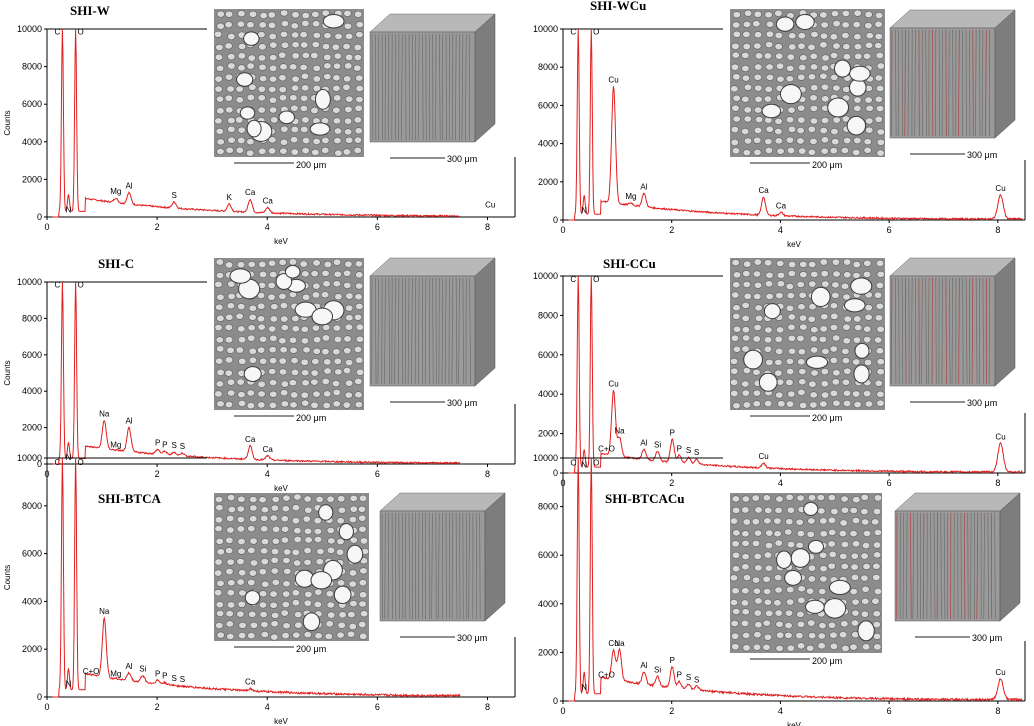 The width and height of the screenshot is (1034, 726). I want to click on peak-label: Cu, so click(613, 383).